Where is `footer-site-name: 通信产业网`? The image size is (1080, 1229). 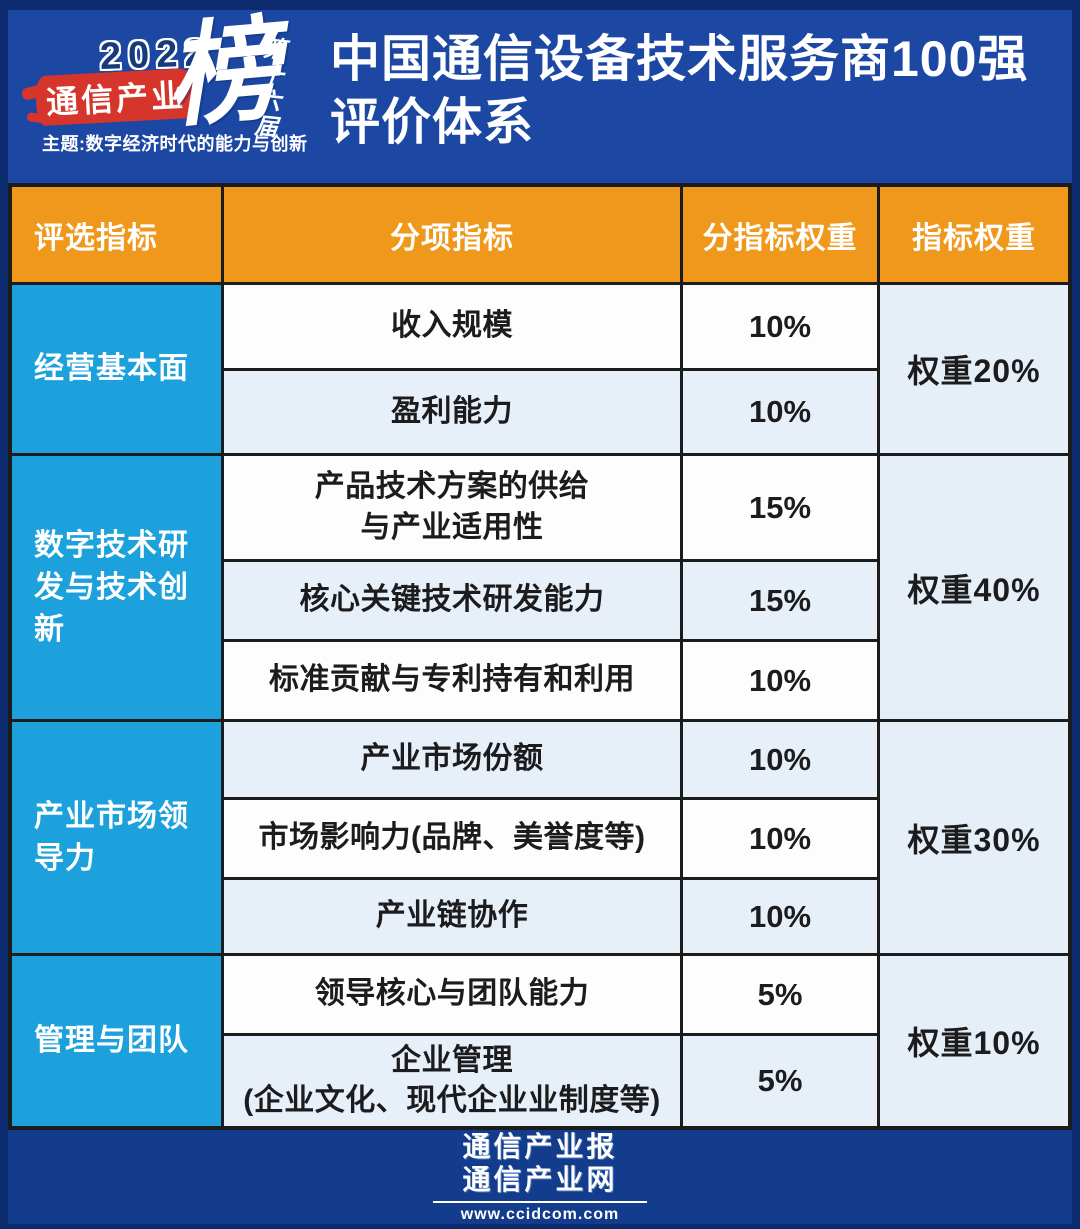
footer-site-name: 通信产业网 is located at coordinates (540, 1180).